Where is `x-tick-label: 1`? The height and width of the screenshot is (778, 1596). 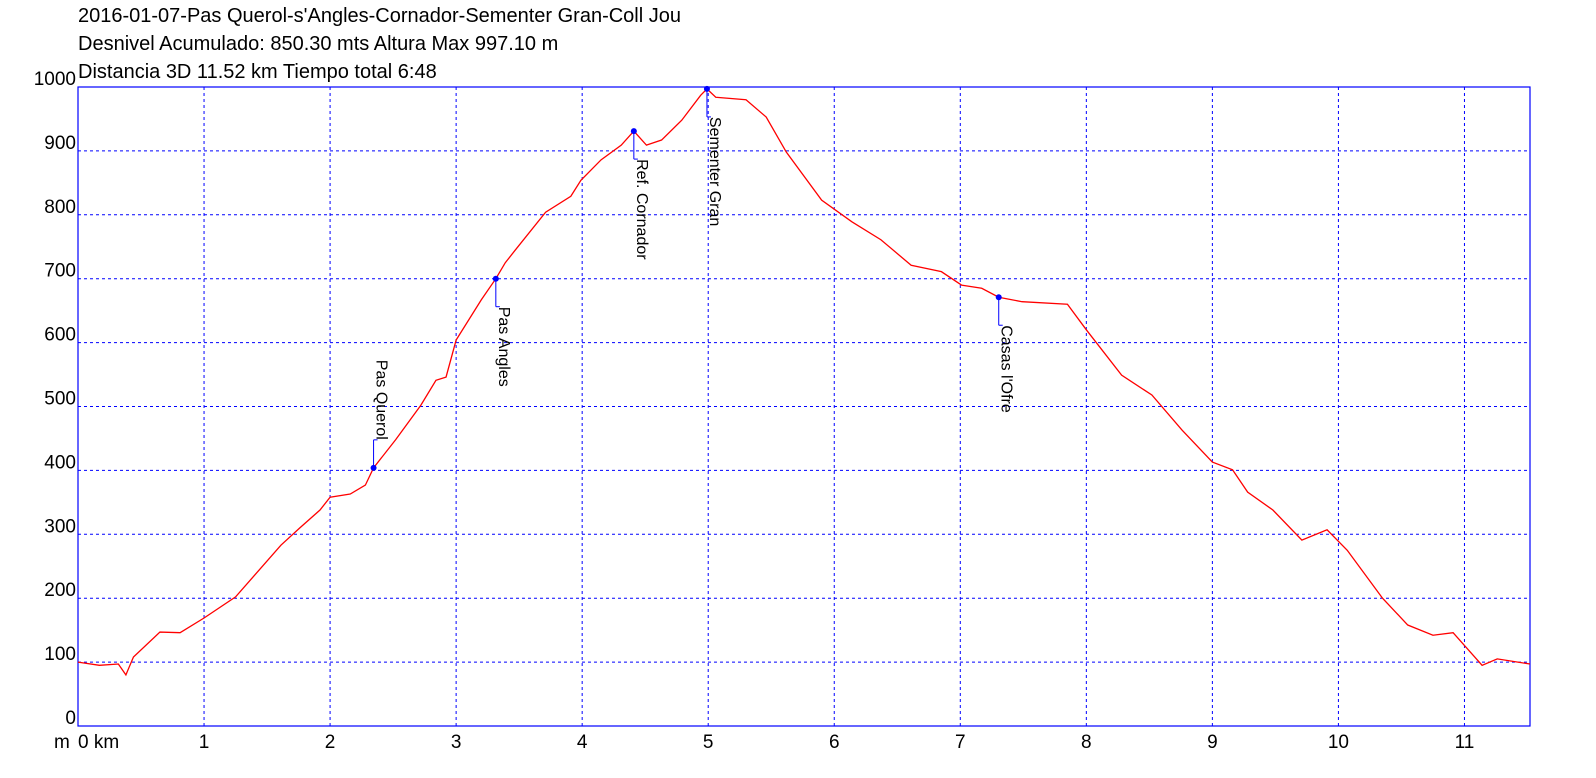 x-tick-label: 1 is located at coordinates (204, 742).